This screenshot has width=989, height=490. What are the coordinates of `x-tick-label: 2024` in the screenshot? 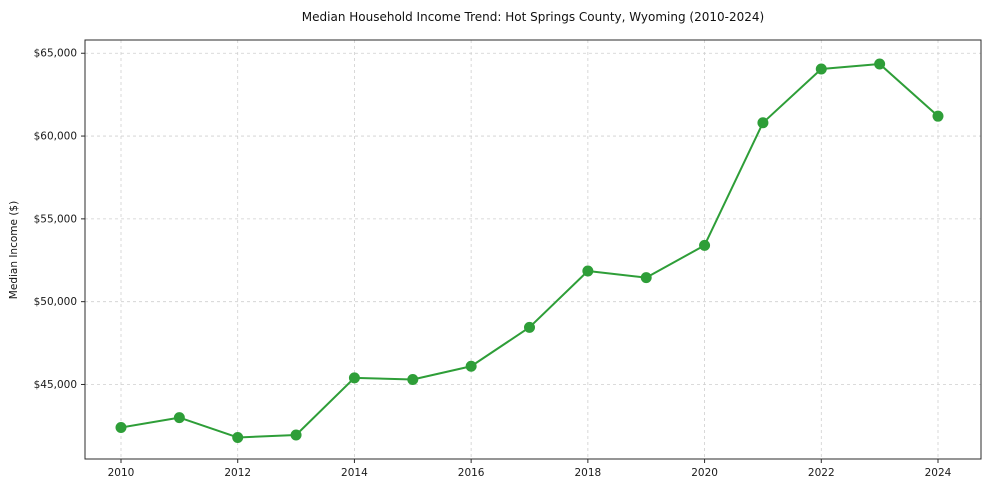 It's located at (938, 473).